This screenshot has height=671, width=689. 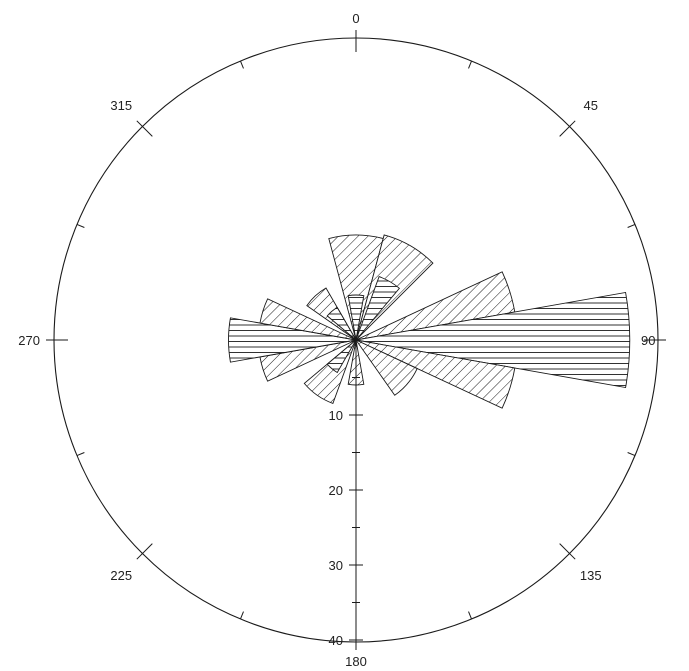 What do you see at coordinates (336, 640) in the screenshot?
I see `radial-tick-label-40: 40` at bounding box center [336, 640].